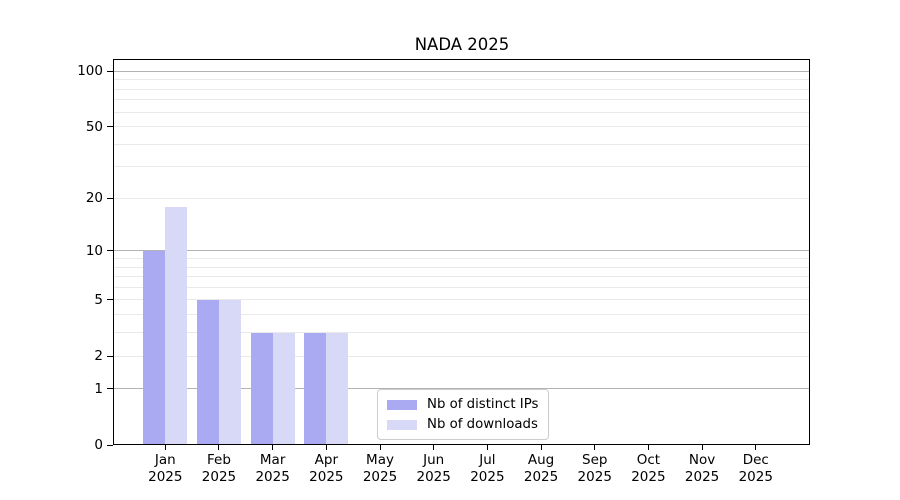 The width and height of the screenshot is (900, 500). What do you see at coordinates (434, 460) in the screenshot?
I see `x-label-month: Jun` at bounding box center [434, 460].